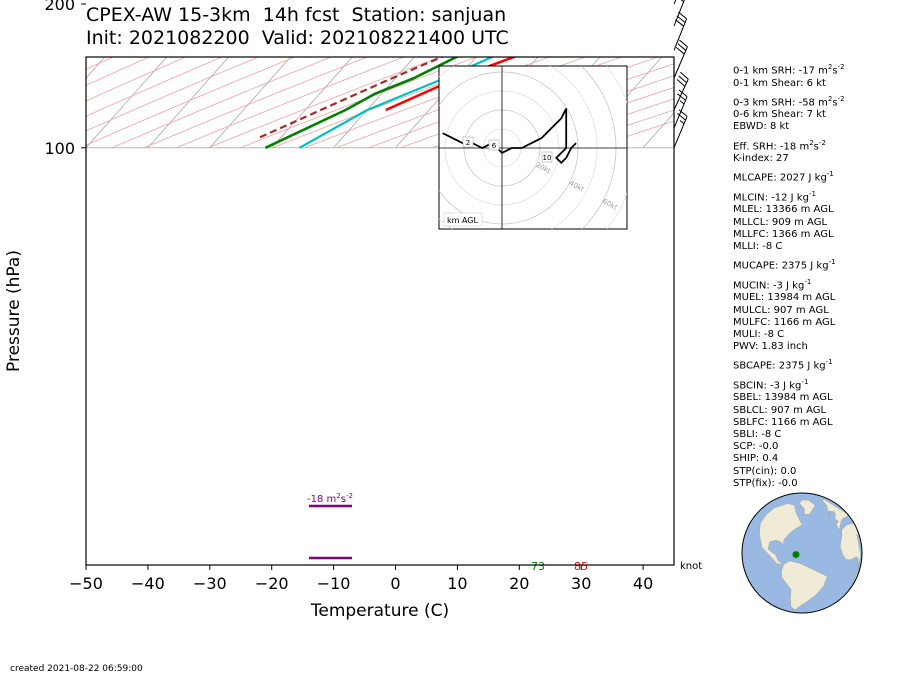 The width and height of the screenshot is (906, 675). I want to click on x-tick-label: −40, so click(148, 583).